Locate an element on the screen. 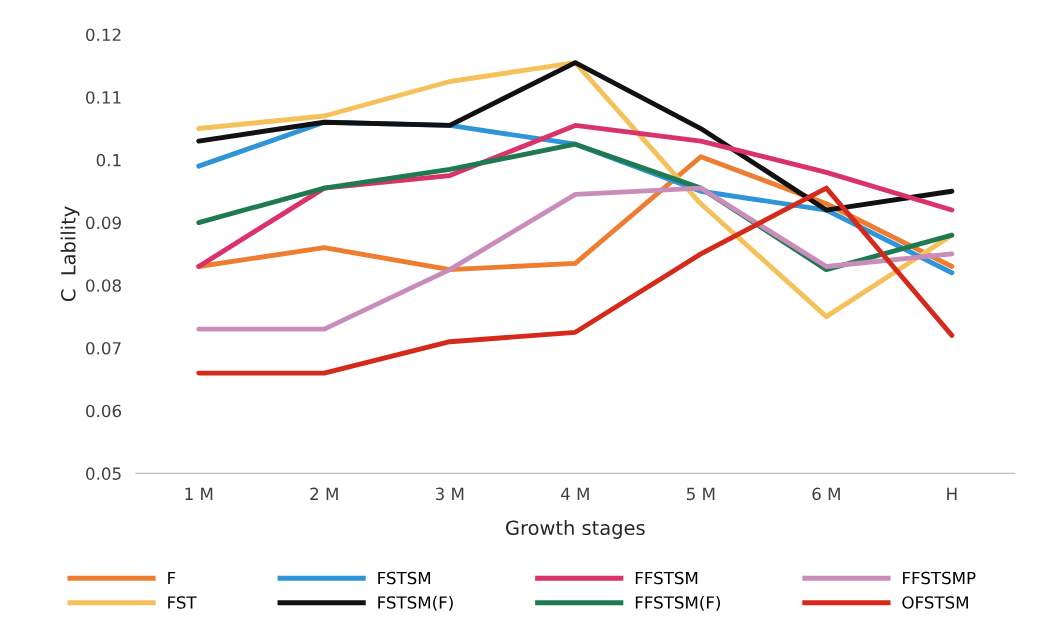 This screenshot has height=627, width=1046. x-tick-label: 6 M is located at coordinates (826, 494).